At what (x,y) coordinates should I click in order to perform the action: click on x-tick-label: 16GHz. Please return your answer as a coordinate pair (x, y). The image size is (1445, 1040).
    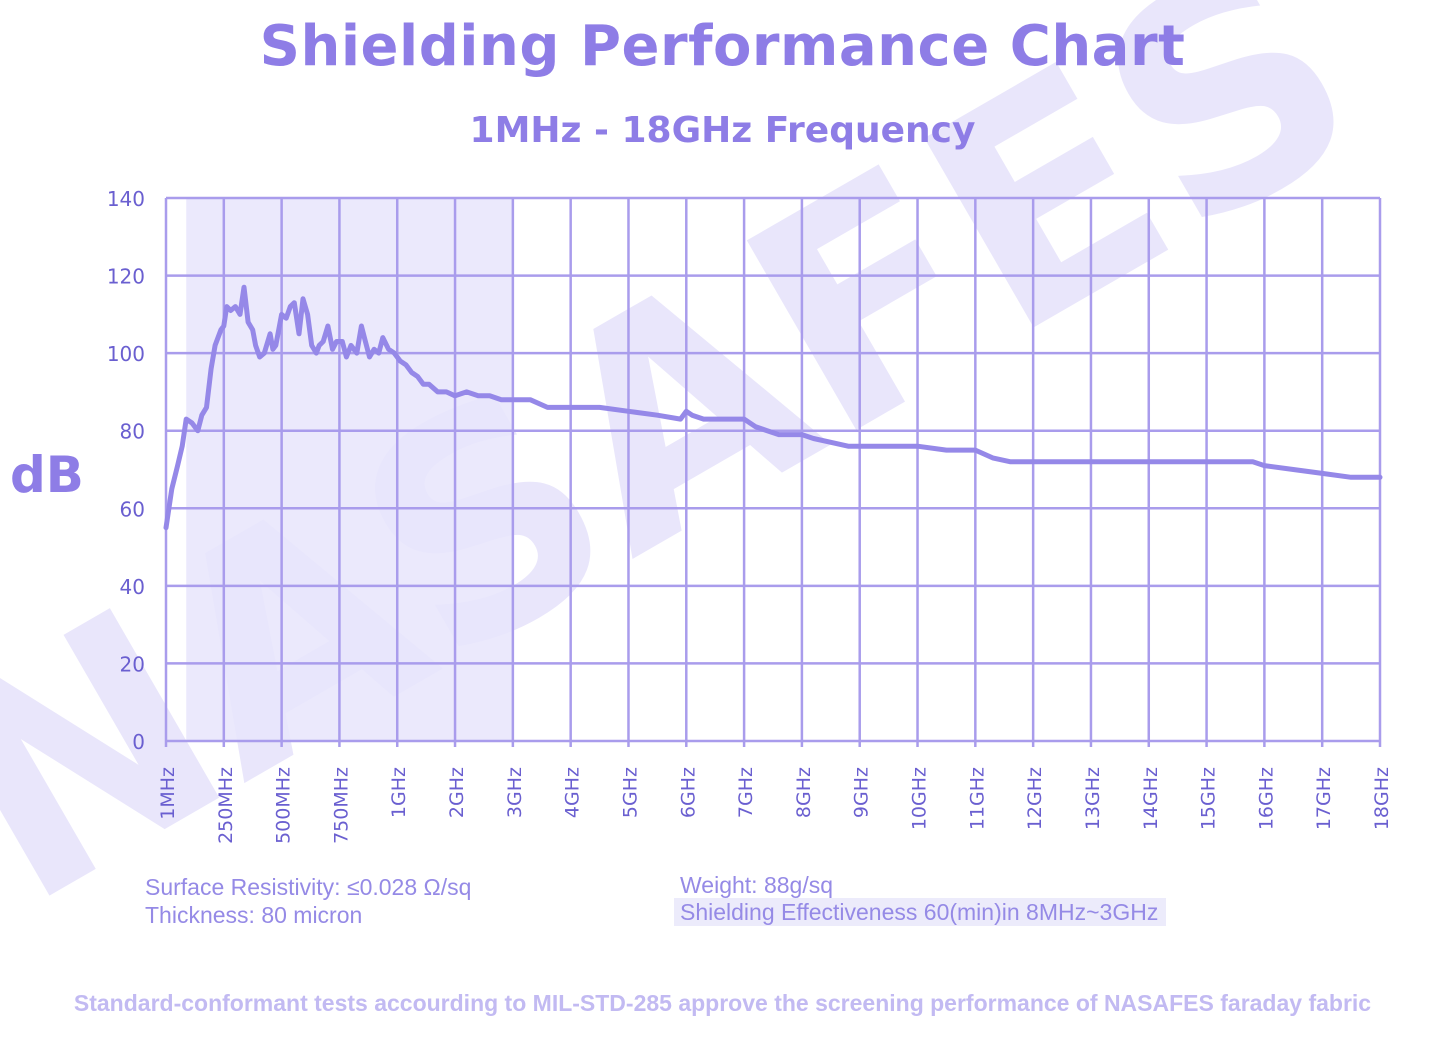
    Looking at the image, I should click on (1266, 798).